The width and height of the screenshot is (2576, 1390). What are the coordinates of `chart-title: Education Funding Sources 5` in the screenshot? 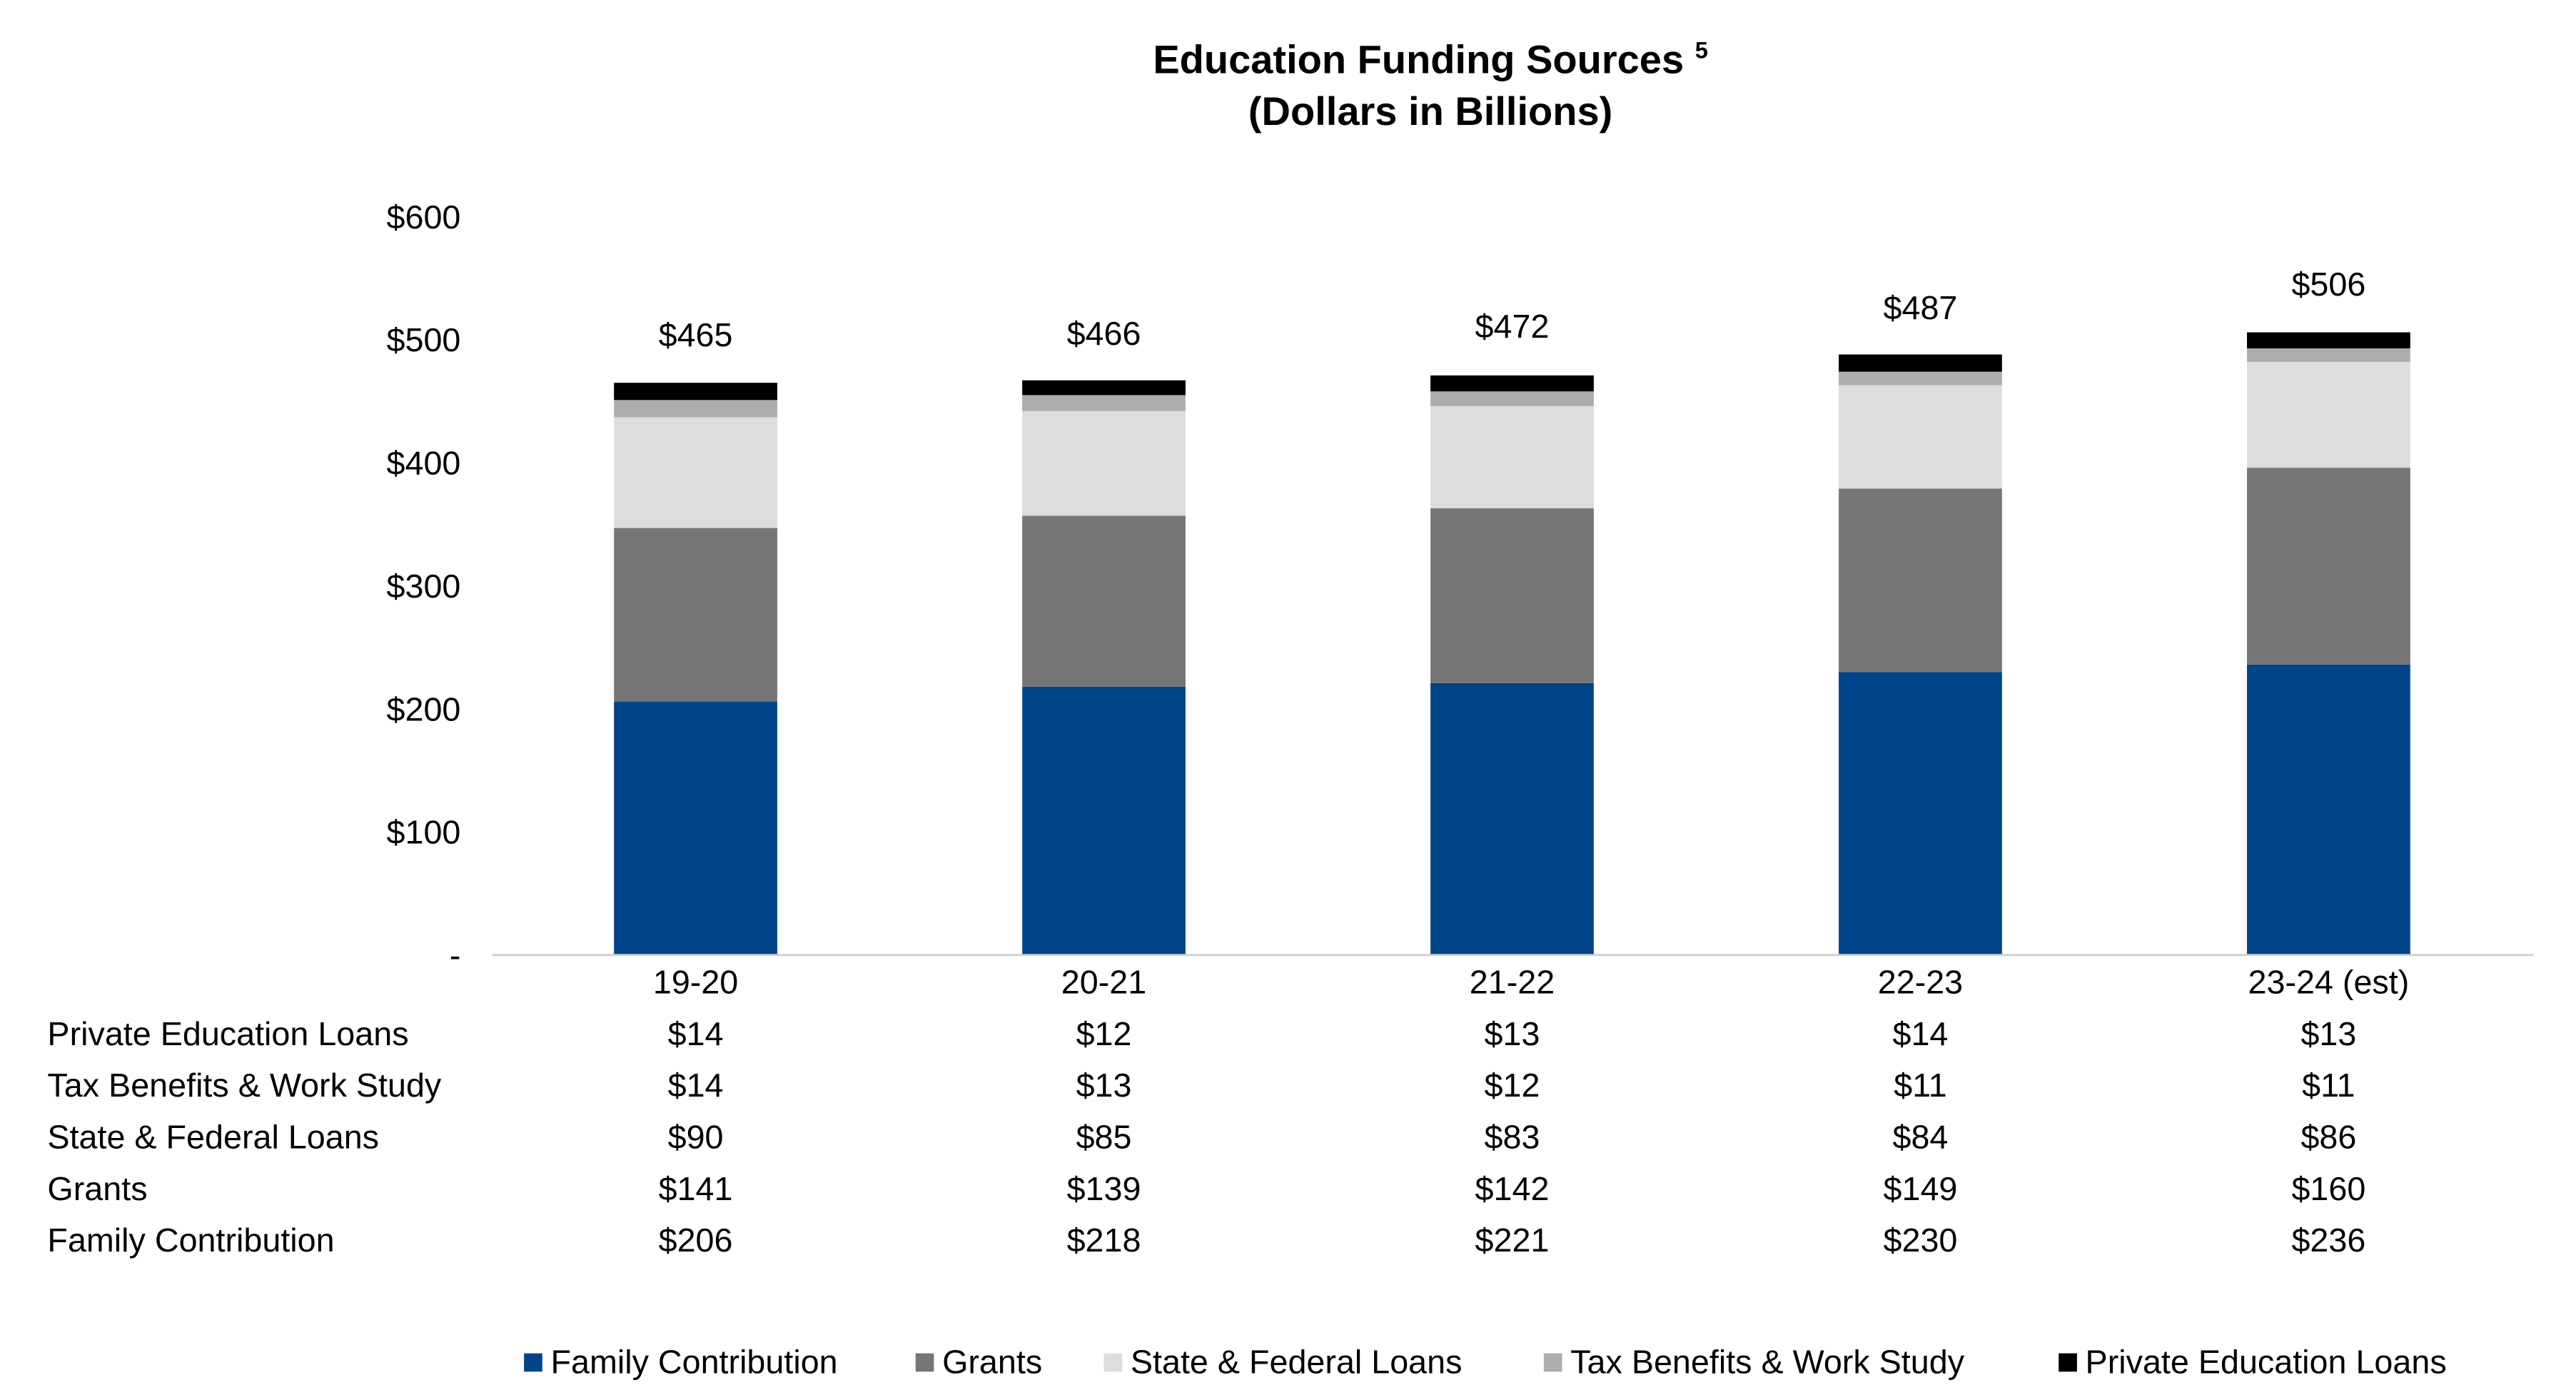 It's located at (1430, 59).